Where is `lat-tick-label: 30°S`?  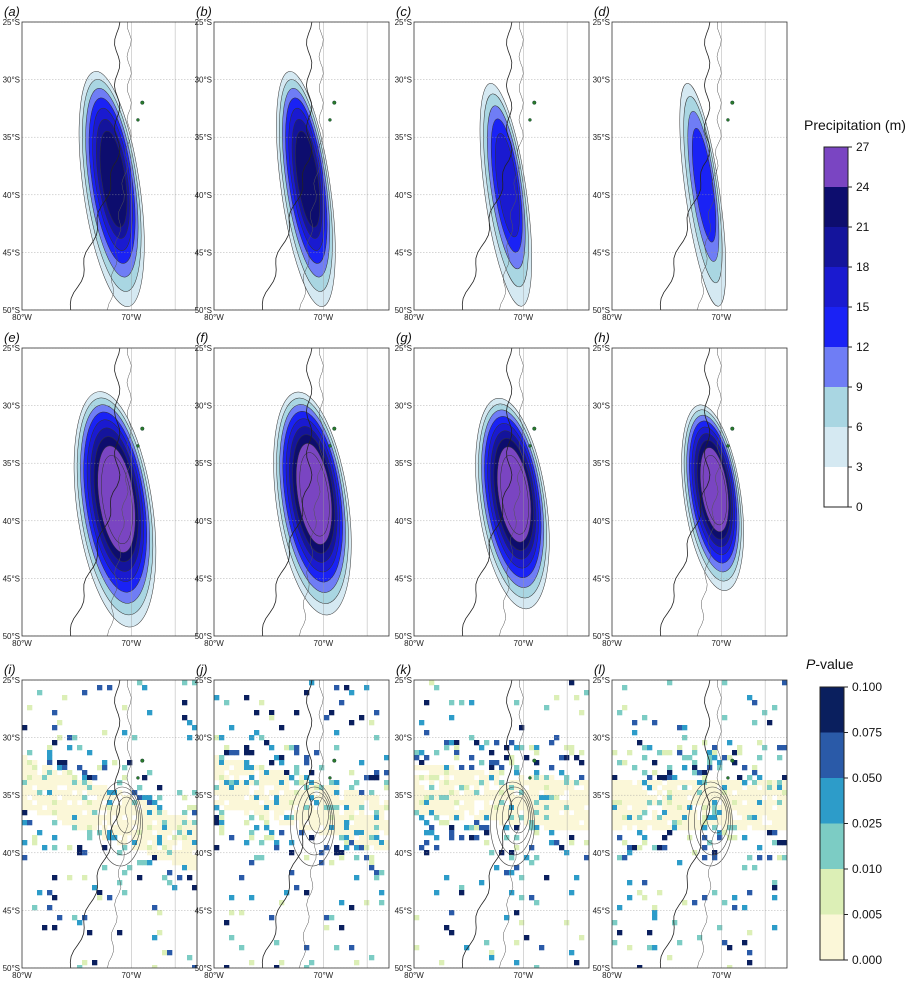
lat-tick-label: 30°S is located at coordinates (11, 738).